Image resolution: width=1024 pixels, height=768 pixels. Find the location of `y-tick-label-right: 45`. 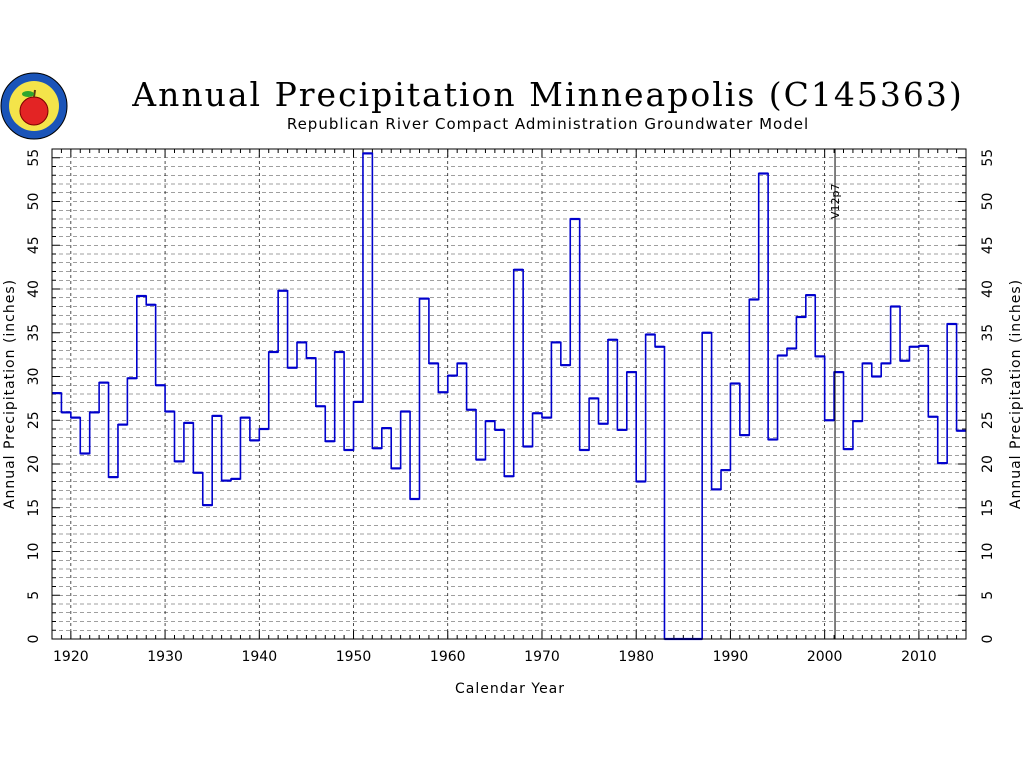

y-tick-label-right: 45 is located at coordinates (988, 245).